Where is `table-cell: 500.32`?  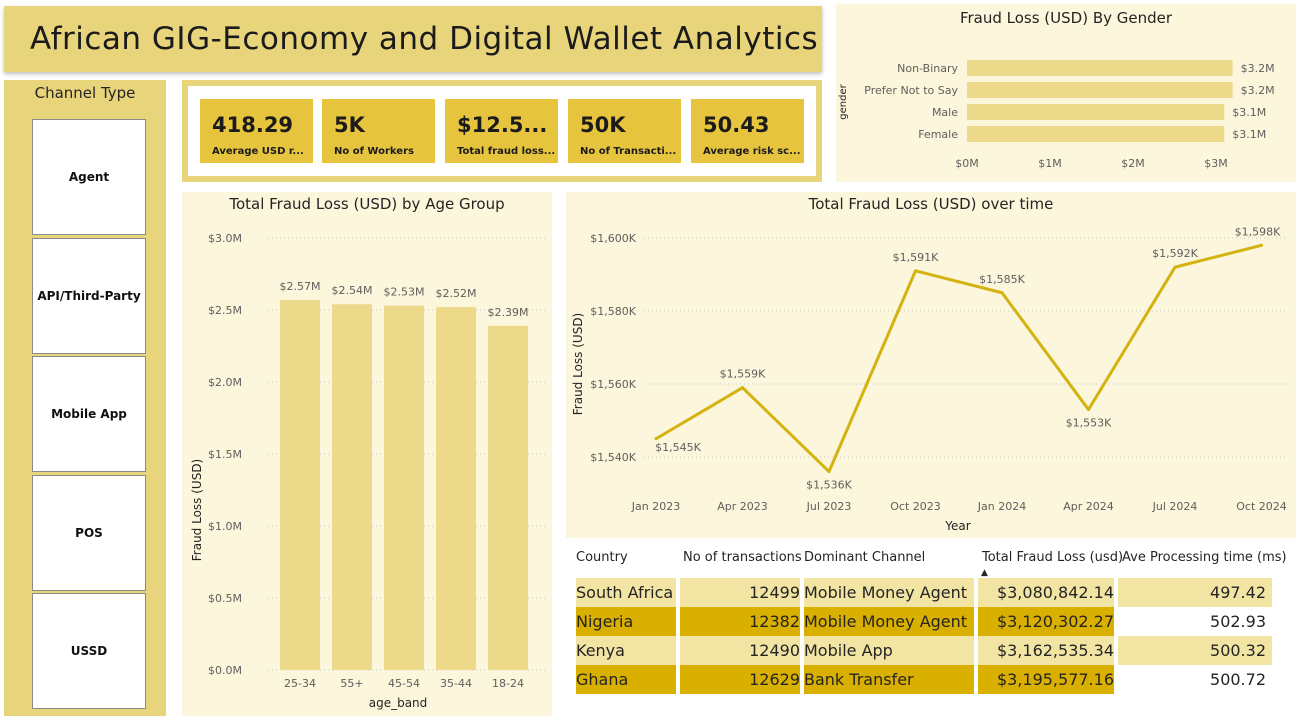
table-cell: 500.32 is located at coordinates (1195, 650).